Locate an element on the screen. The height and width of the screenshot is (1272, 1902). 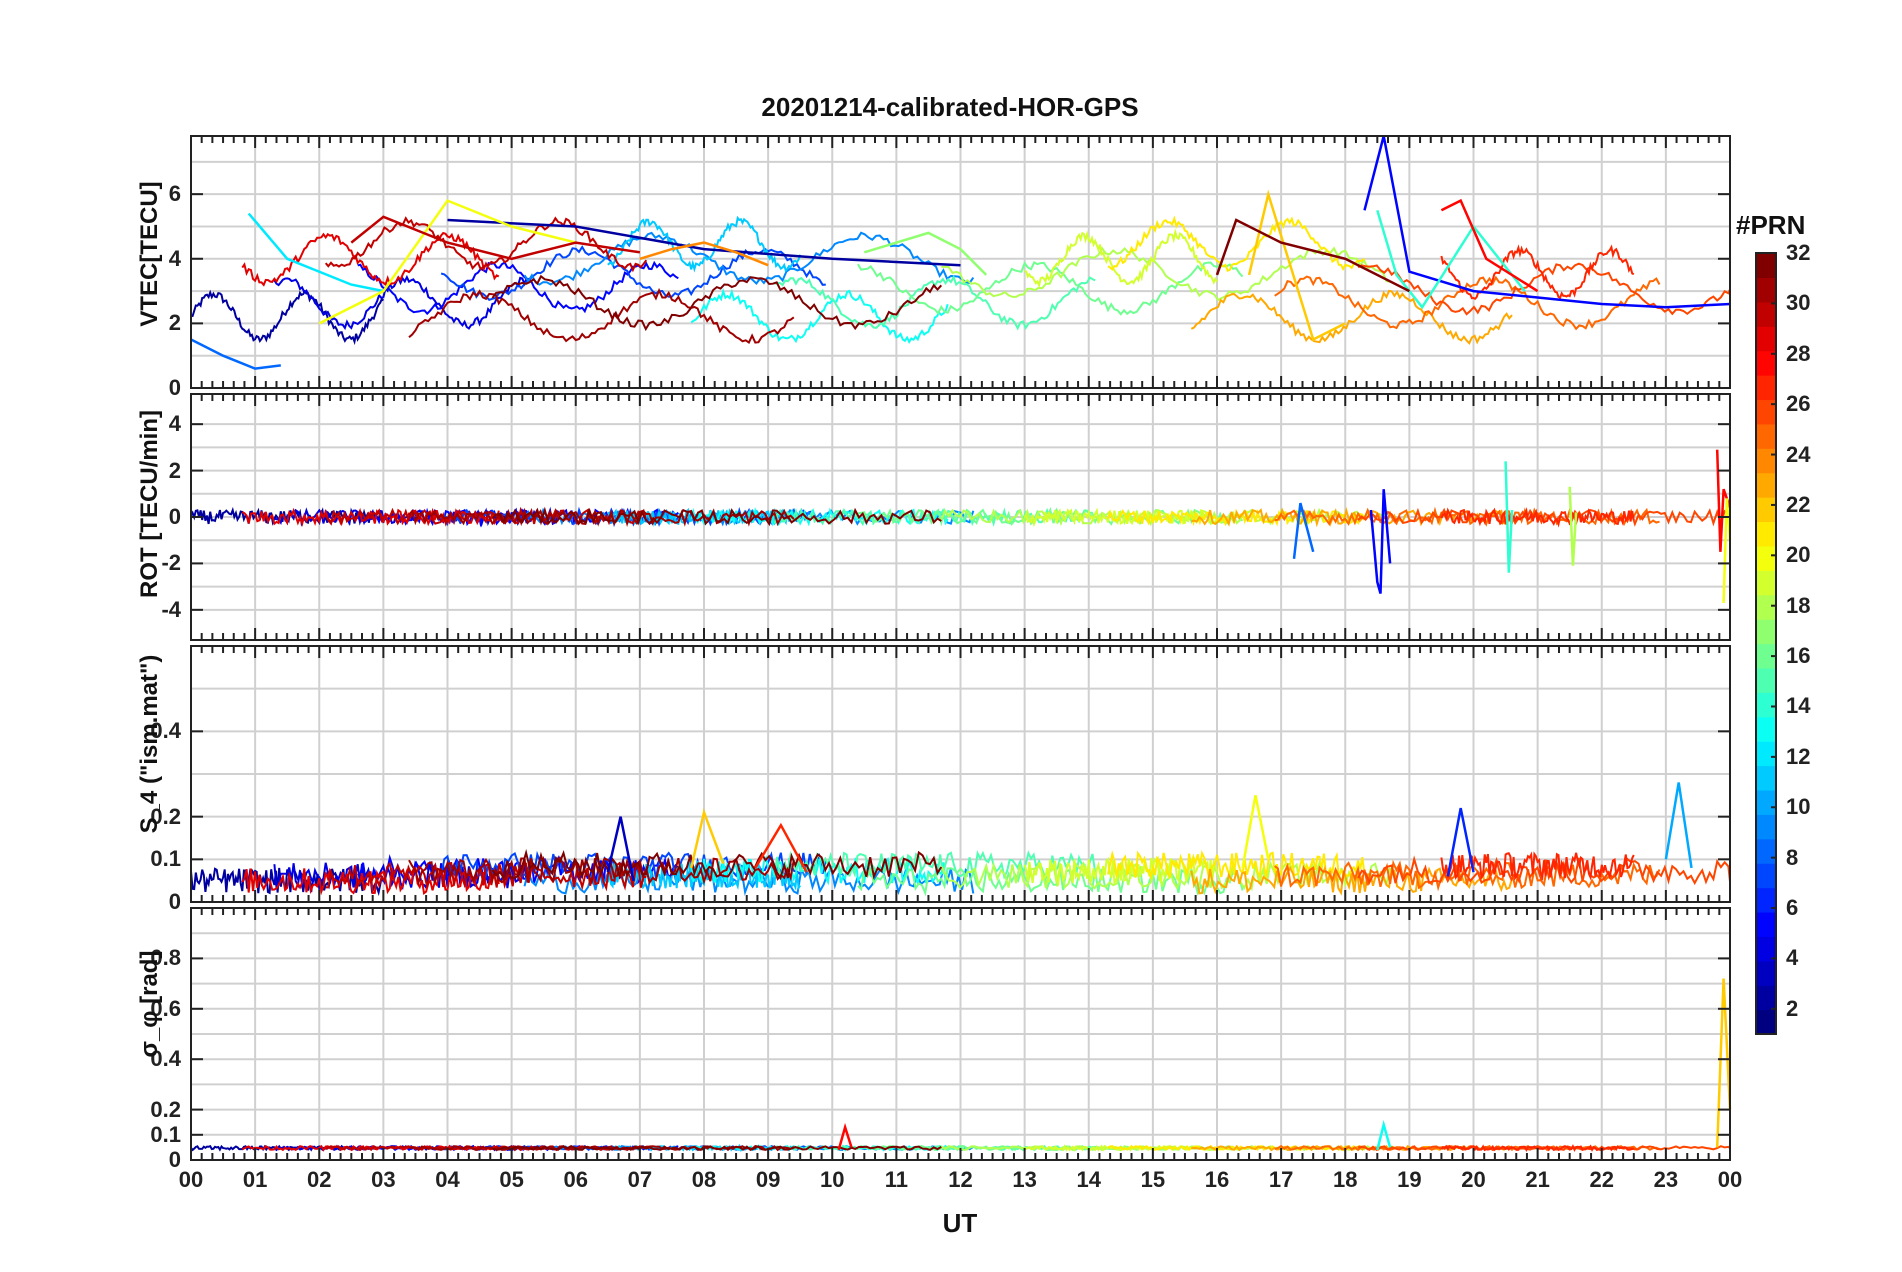
y-tick-label-sigma_phi: 0.2 is located at coordinates (165, 1109).